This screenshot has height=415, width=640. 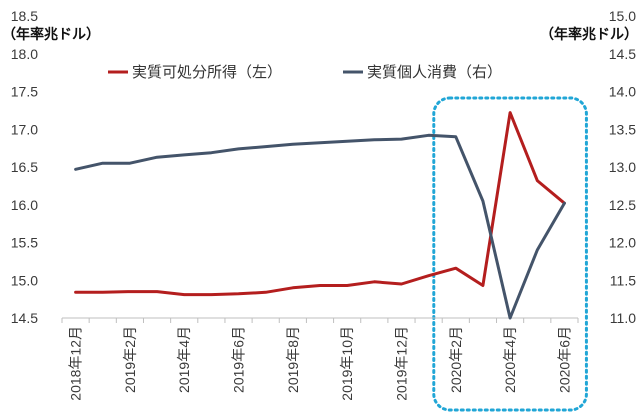 I want to click on left-tick-label: 18.0, so click(x=24, y=54).